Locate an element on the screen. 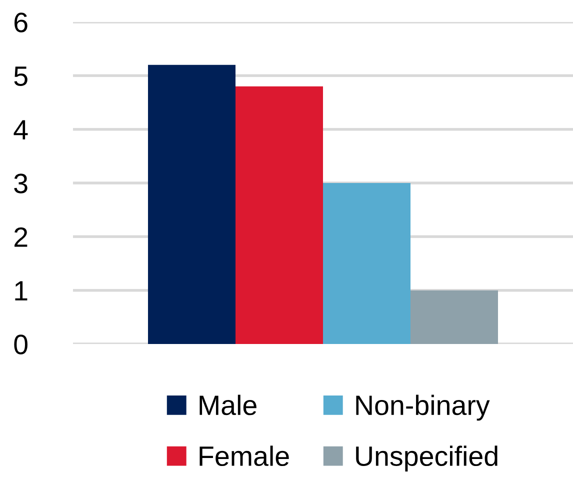  legend-label: Female is located at coordinates (244, 456).